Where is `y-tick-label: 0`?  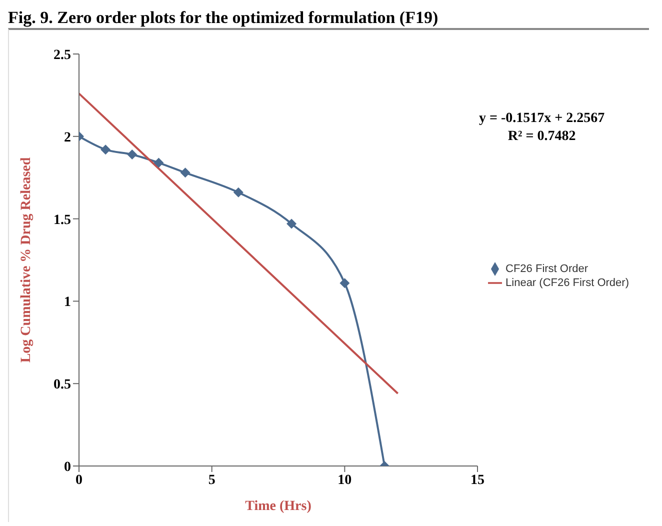 y-tick-label: 0 is located at coordinates (67, 467).